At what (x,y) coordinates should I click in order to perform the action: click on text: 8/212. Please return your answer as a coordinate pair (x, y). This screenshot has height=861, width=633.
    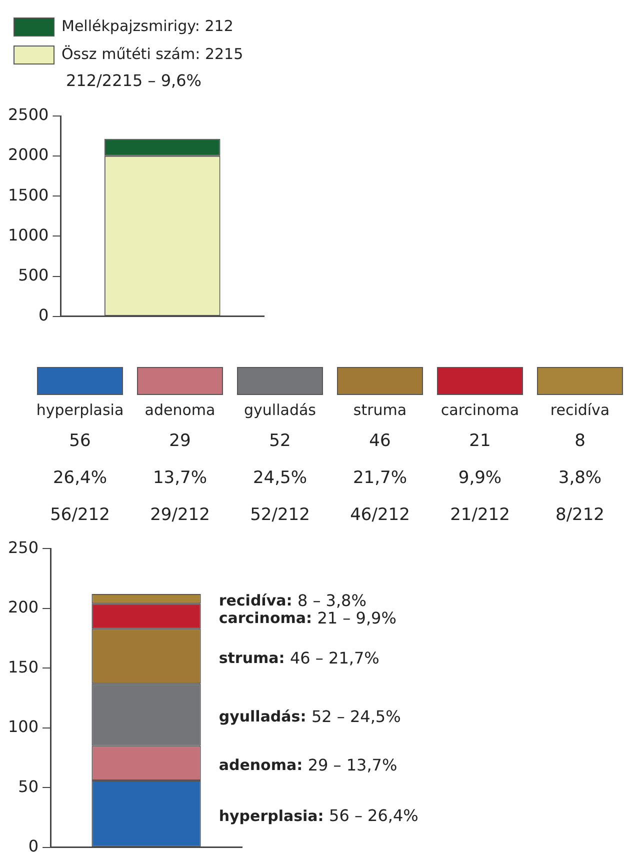
    Looking at the image, I should click on (580, 515).